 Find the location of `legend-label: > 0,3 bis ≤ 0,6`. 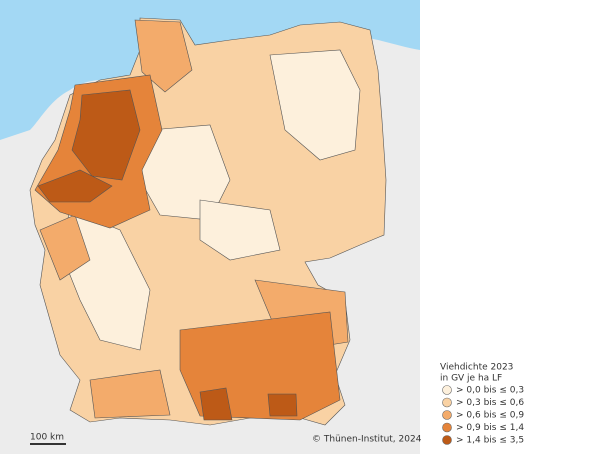

legend-label: > 0,3 bis ≤ 0,6 is located at coordinates (490, 403).